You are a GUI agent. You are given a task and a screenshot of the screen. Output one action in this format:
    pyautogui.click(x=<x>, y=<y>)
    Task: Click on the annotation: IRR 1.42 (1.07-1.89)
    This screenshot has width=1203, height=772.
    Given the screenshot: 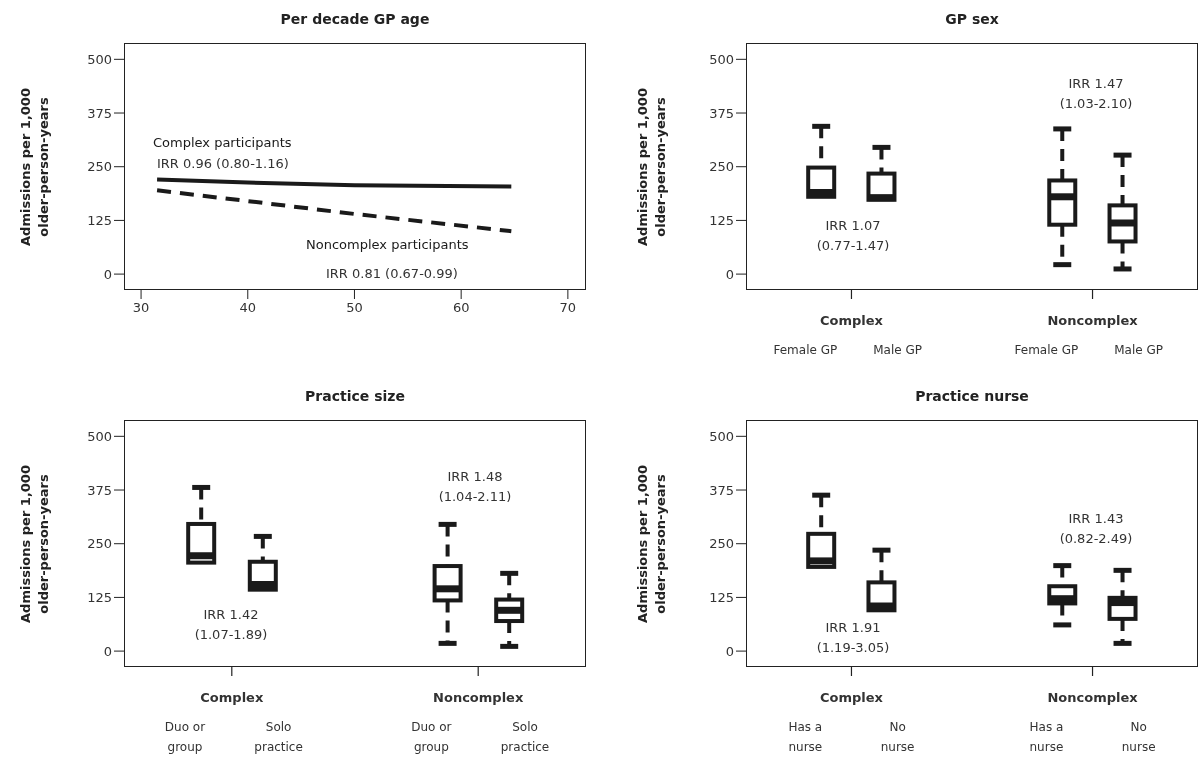 What is the action you would take?
    pyautogui.click(x=231, y=625)
    